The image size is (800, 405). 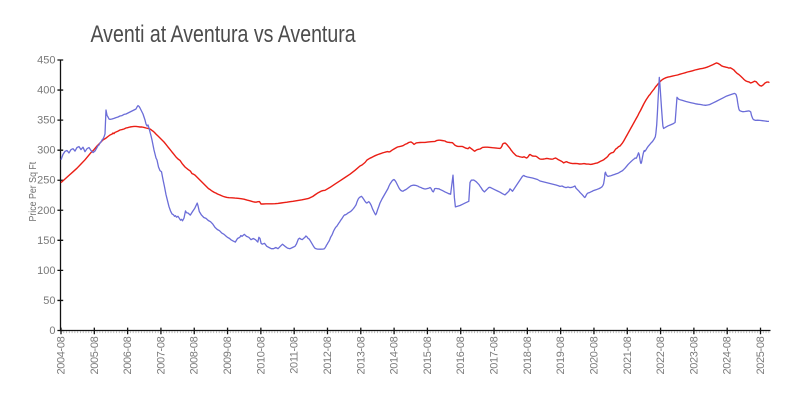 I want to click on svg-text: 400, so click(x=46, y=91).